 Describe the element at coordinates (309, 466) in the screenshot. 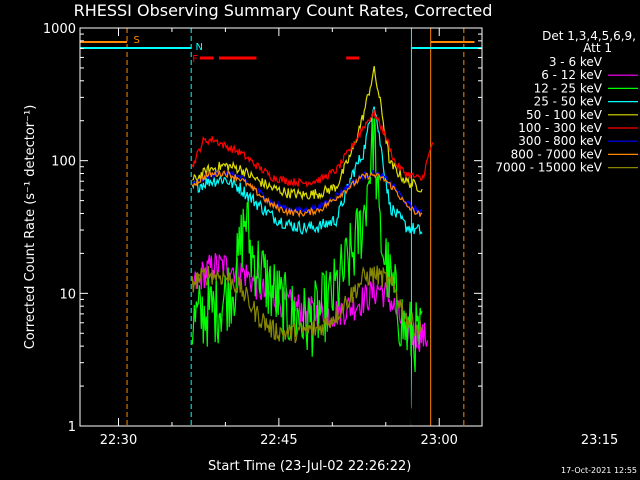

I see `x-axis-label: Start Time (23-Jul-02 22:26:22)` at that location.